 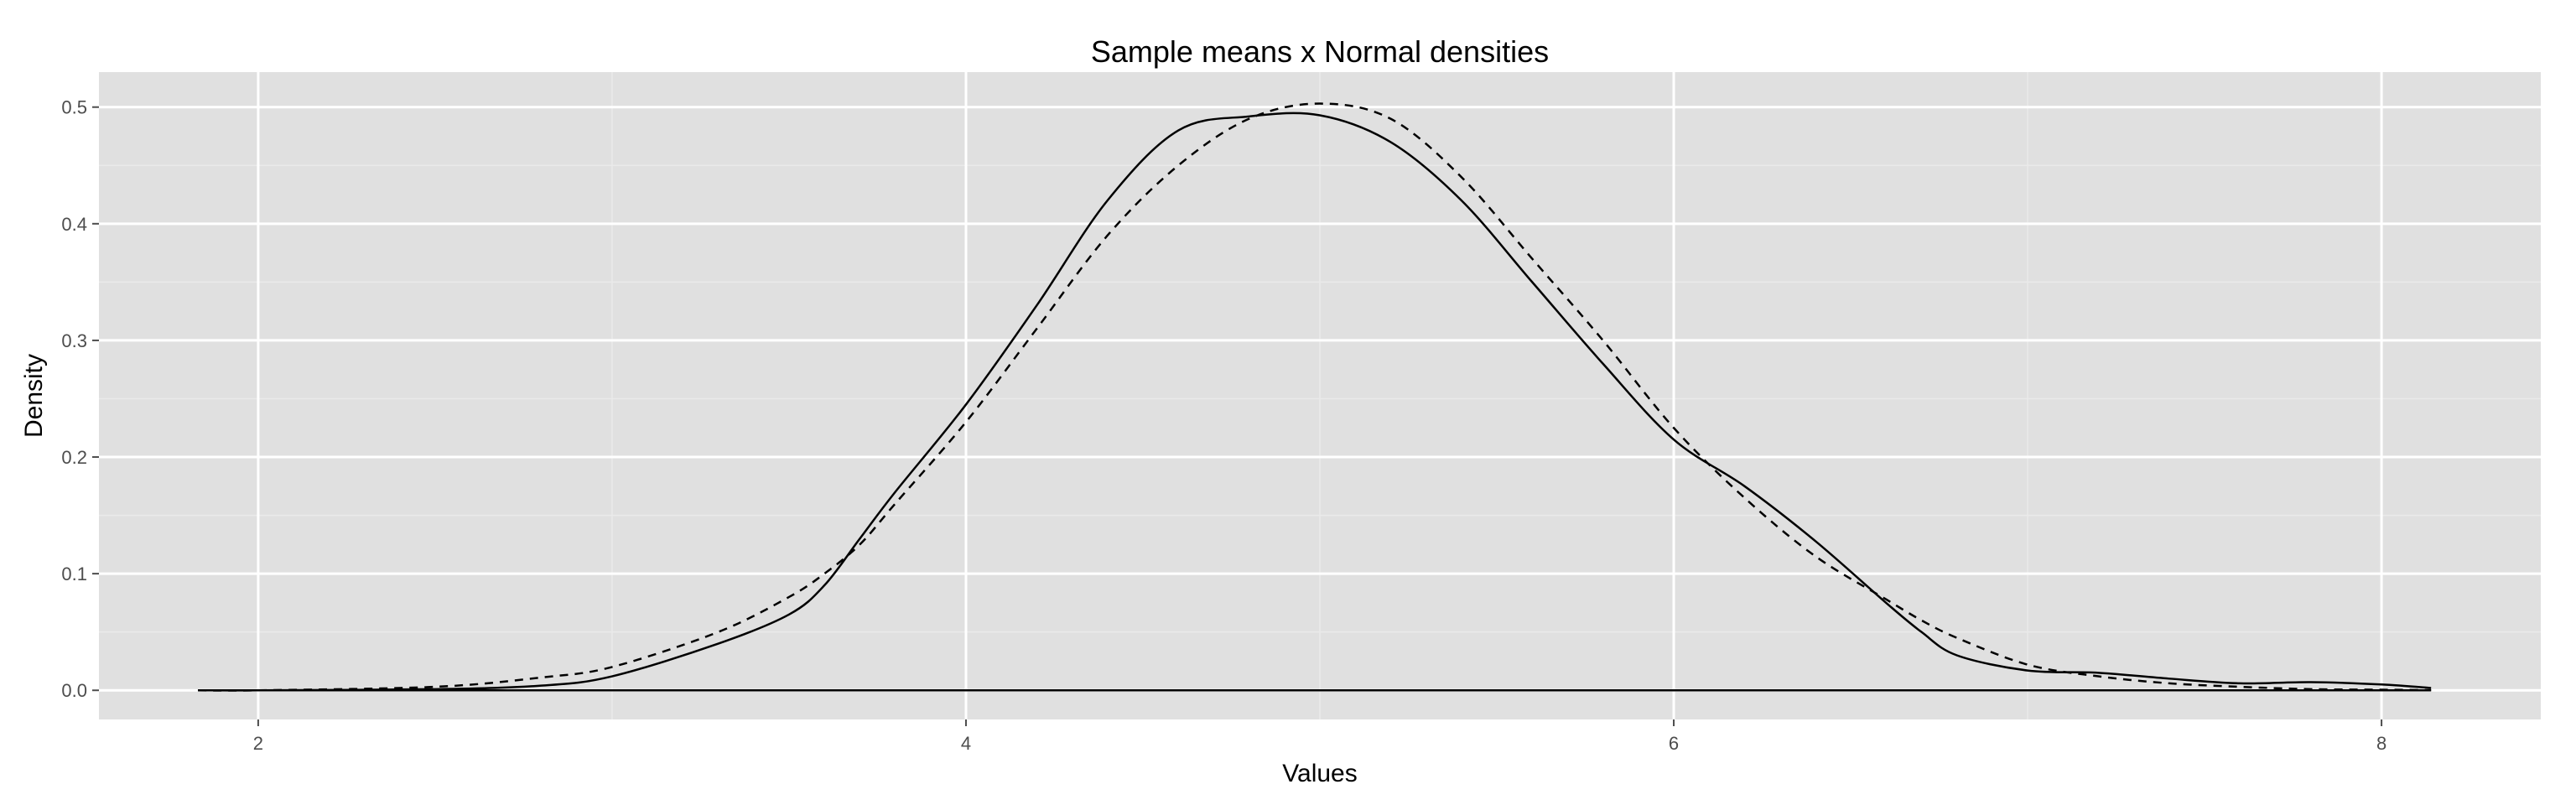 What do you see at coordinates (74, 224) in the screenshot?
I see `y-tick-label: 0.4` at bounding box center [74, 224].